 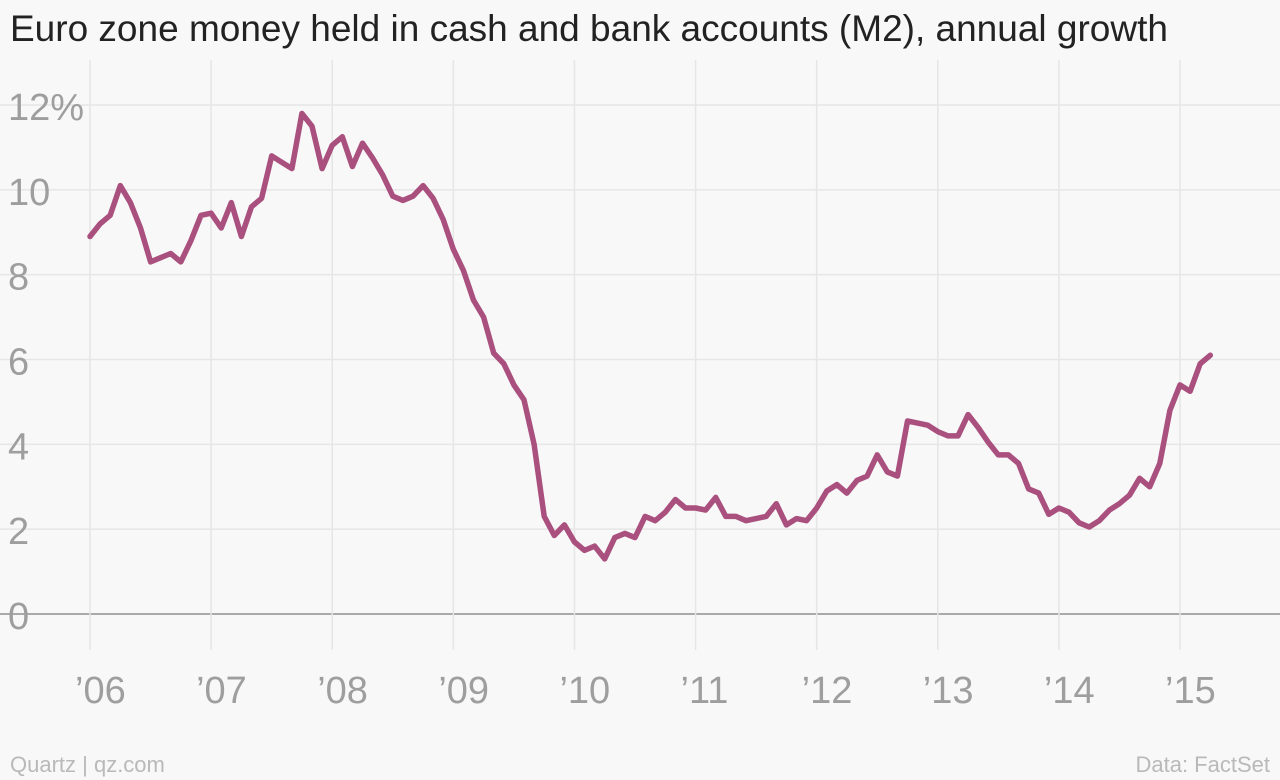 I want to click on x-tick-label: ’14, so click(x=1069, y=691).